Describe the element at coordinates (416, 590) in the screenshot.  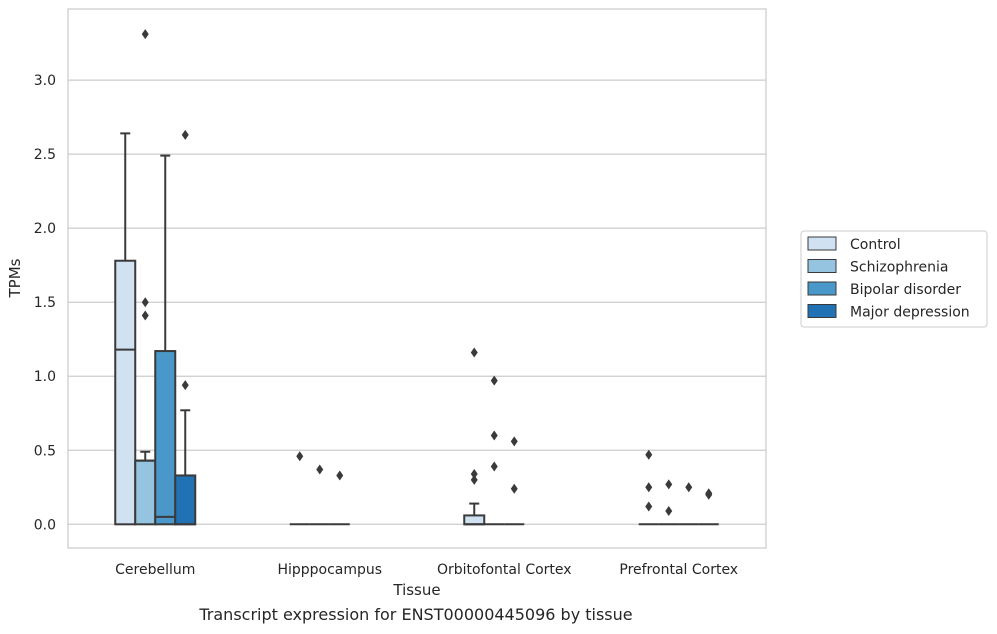
I see `x-axis-label: Tissue` at that location.